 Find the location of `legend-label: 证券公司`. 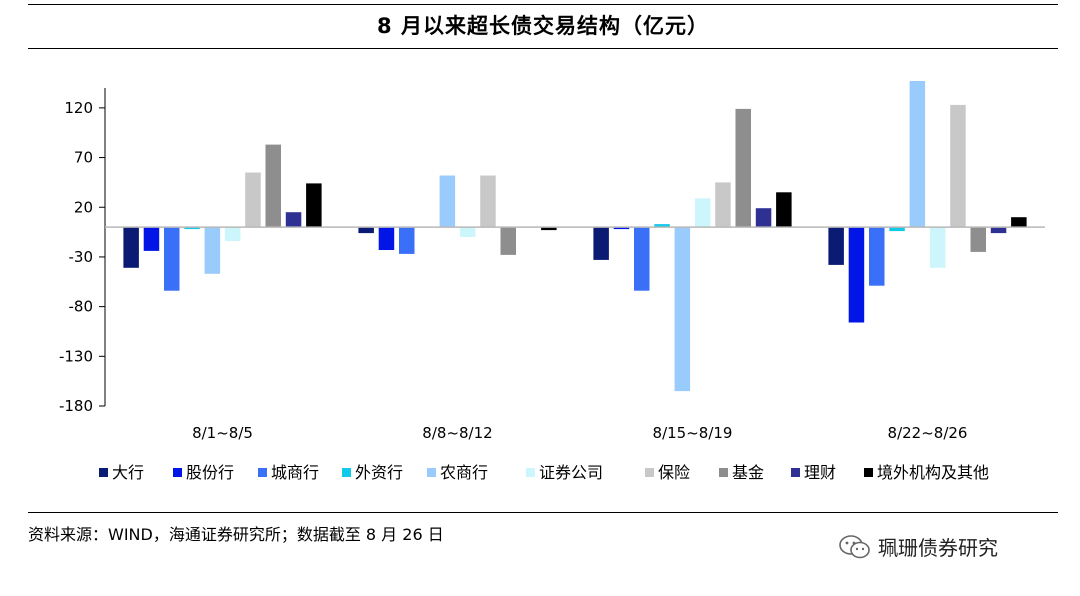

legend-label: 证券公司 is located at coordinates (571, 472).